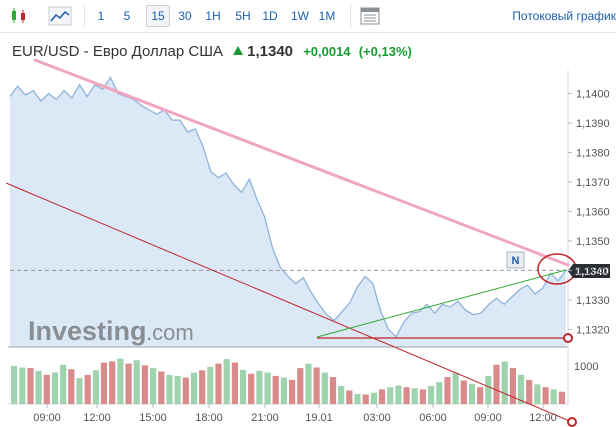 The height and width of the screenshot is (427, 616). What do you see at coordinates (564, 16) in the screenshot?
I see `streaming-chart-link: Потоковый график` at bounding box center [564, 16].